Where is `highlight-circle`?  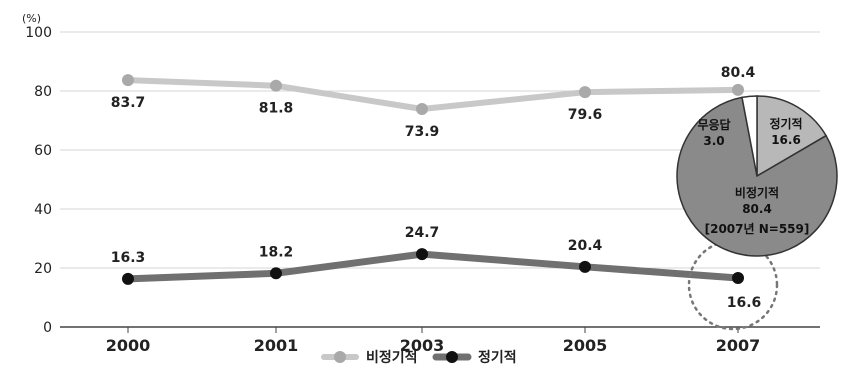 highlight-circle is located at coordinates (733, 285).